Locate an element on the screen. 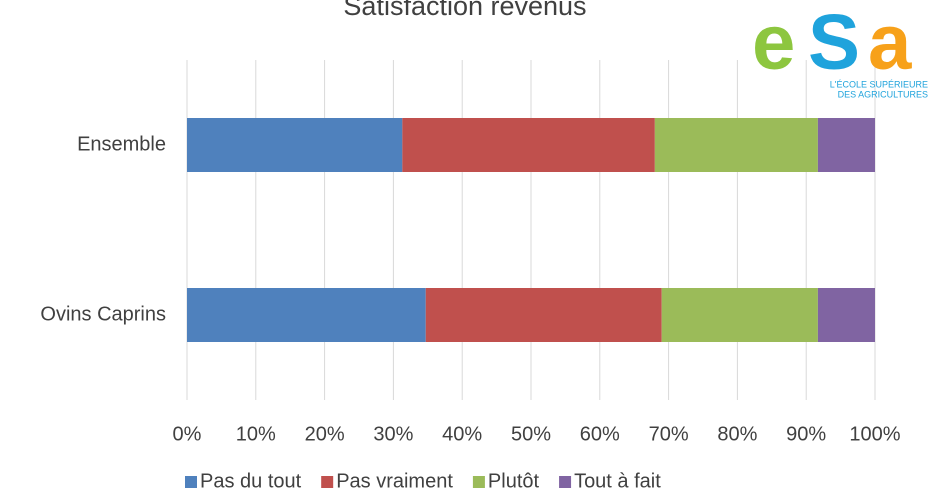 The height and width of the screenshot is (493, 929). chart-title: Satisfaction revenus is located at coordinates (464, 10).